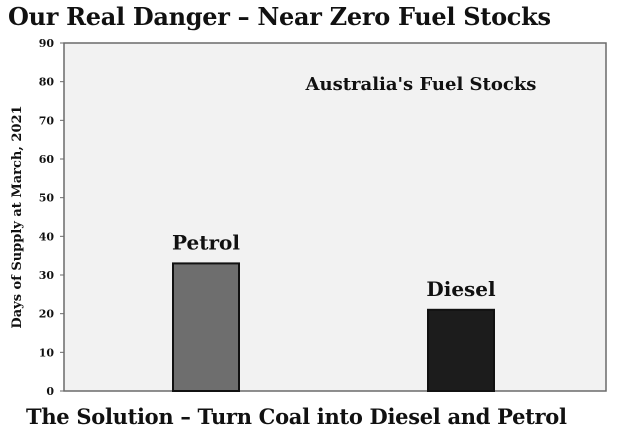  Describe the element at coordinates (461, 289) in the screenshot. I see `bar-label-diesel: Diesel` at that location.